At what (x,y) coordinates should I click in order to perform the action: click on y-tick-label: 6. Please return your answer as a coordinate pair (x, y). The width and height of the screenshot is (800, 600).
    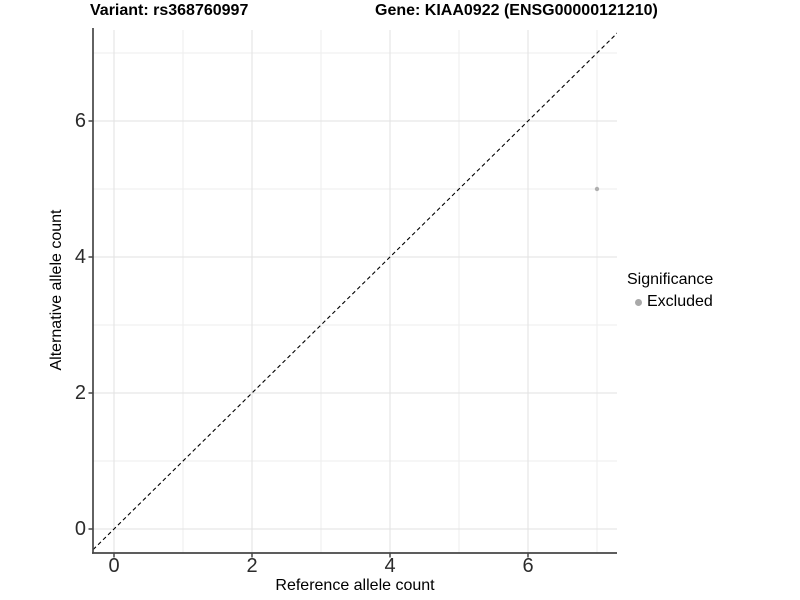
    Looking at the image, I should click on (80, 121).